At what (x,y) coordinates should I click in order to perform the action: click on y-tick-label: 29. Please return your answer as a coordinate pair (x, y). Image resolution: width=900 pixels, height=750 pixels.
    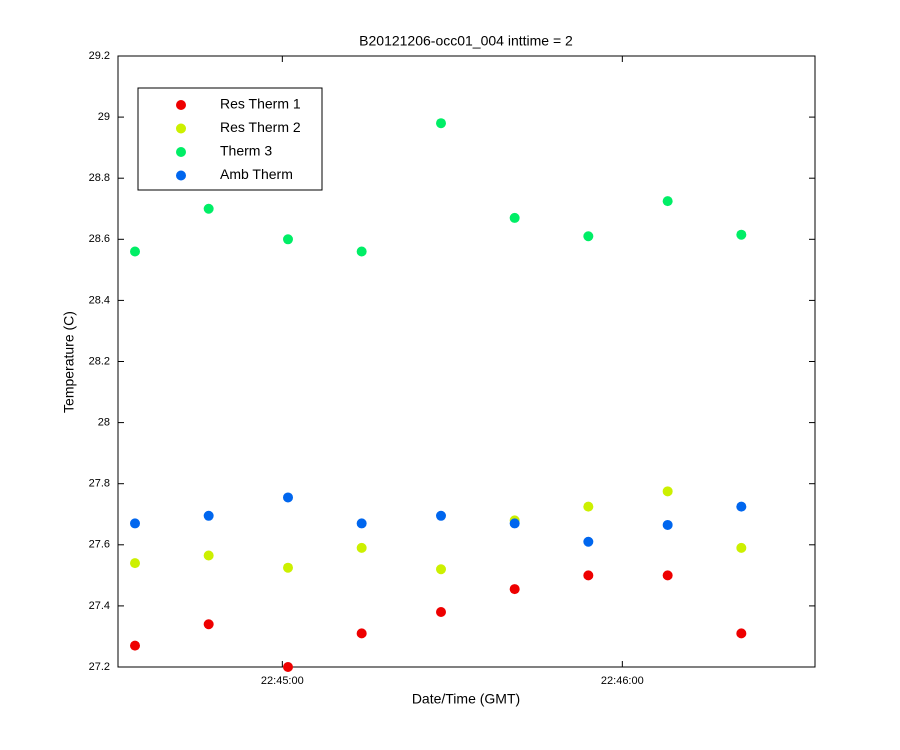
    Looking at the image, I should click on (104, 117).